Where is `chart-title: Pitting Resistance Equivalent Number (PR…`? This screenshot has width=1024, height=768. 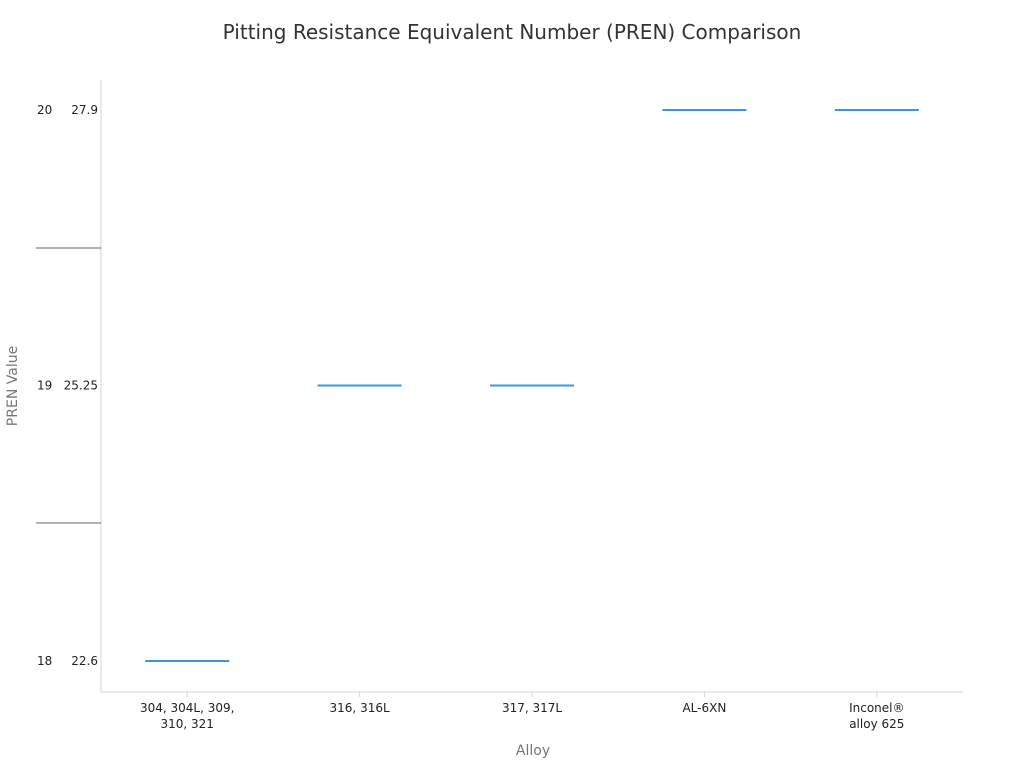
chart-title: Pitting Resistance Equivalent Number (PR… is located at coordinates (512, 32).